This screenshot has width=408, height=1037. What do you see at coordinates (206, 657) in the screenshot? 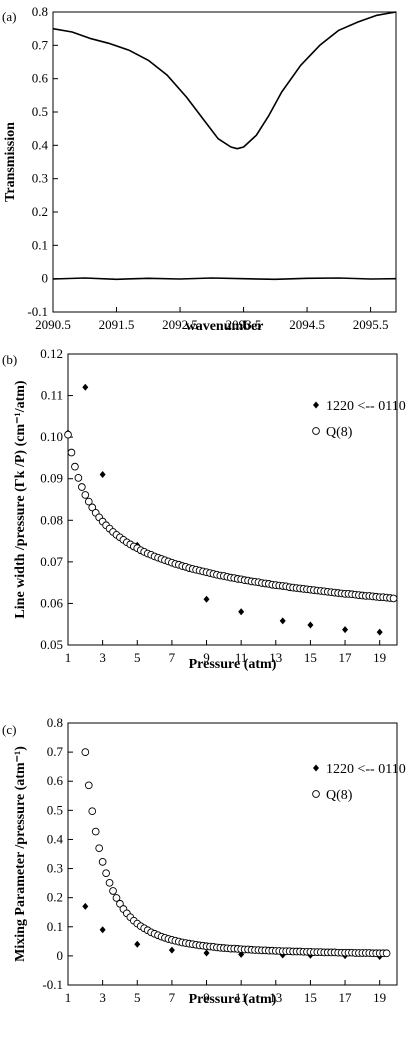
I see `panel-b-xtick-label: 9` at bounding box center [206, 657].